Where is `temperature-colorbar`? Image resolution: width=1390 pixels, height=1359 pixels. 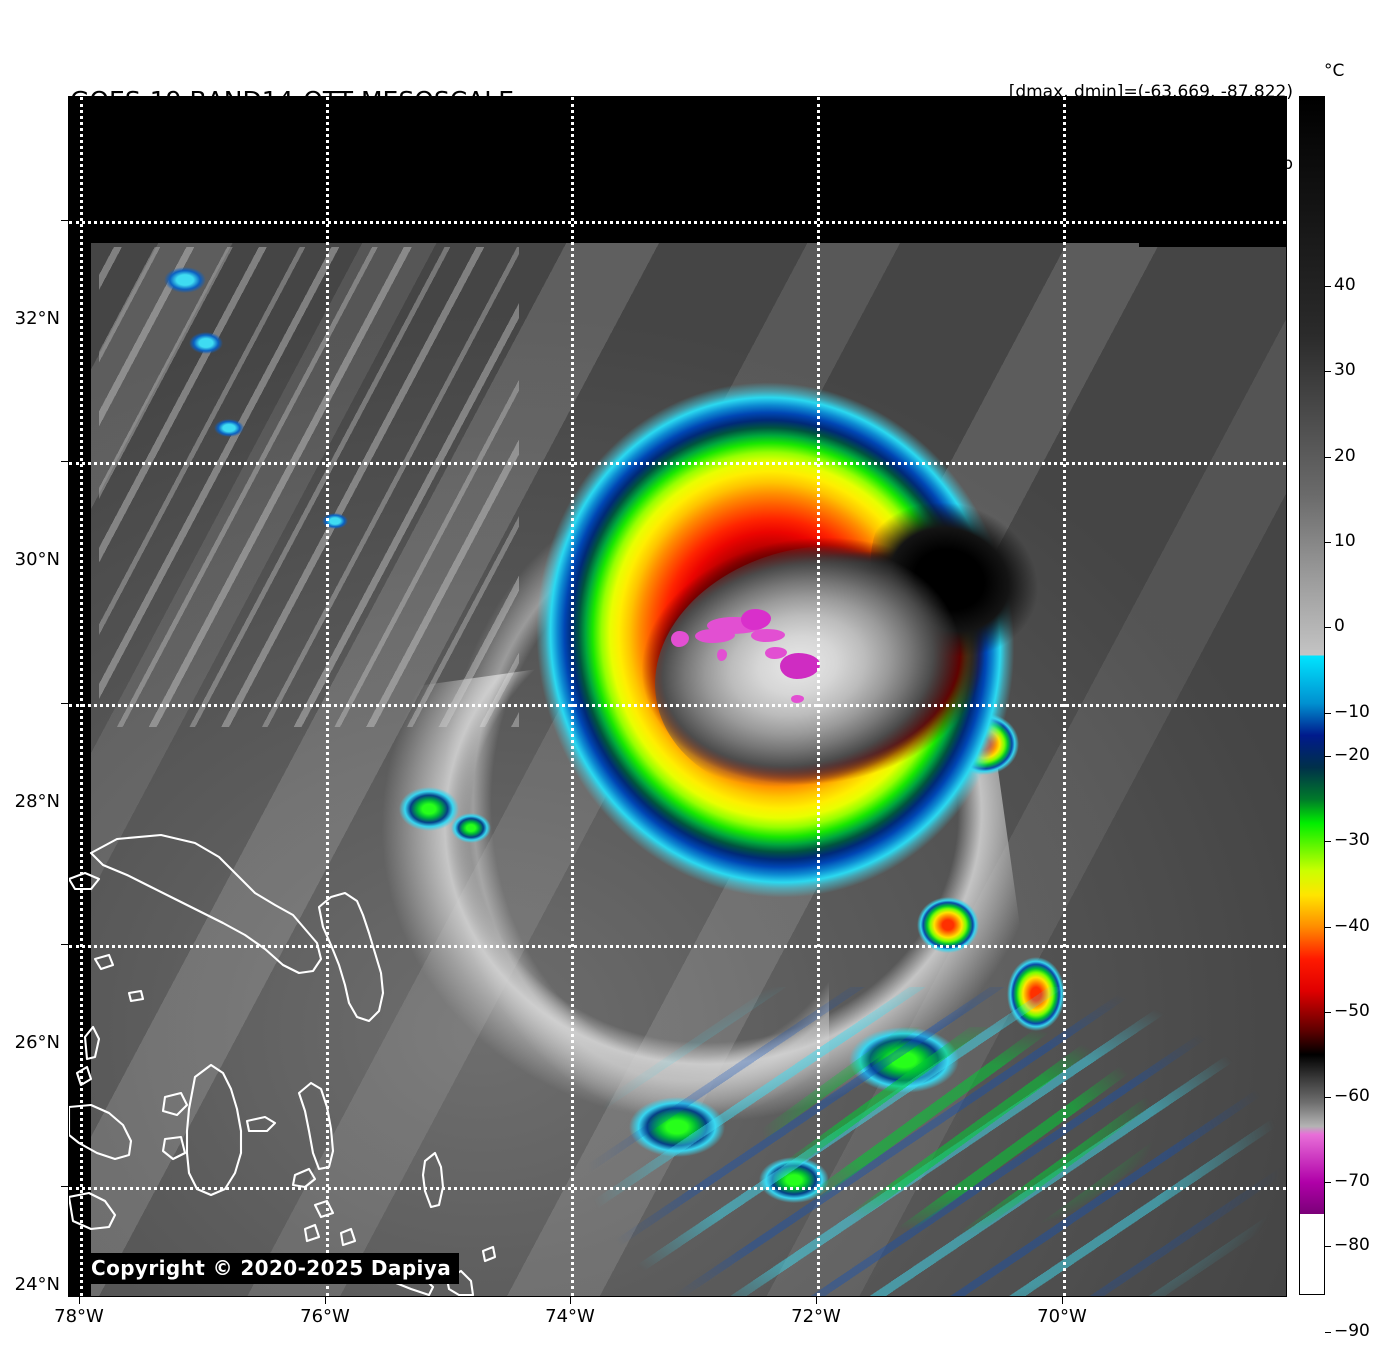 temperature-colorbar is located at coordinates (1312, 695).